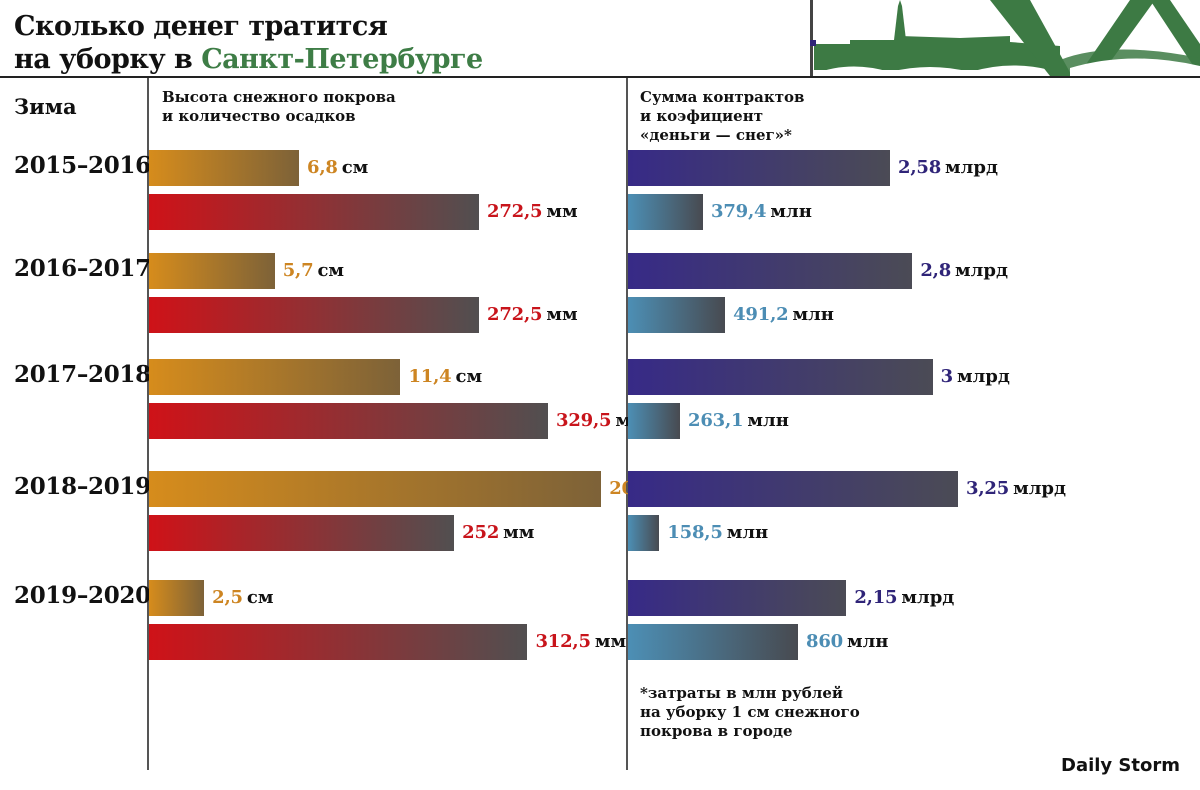 The height and width of the screenshot is (790, 1200). What do you see at coordinates (761, 314) in the screenshot?
I see `money-snow-ratio-value: 491,2` at bounding box center [761, 314].